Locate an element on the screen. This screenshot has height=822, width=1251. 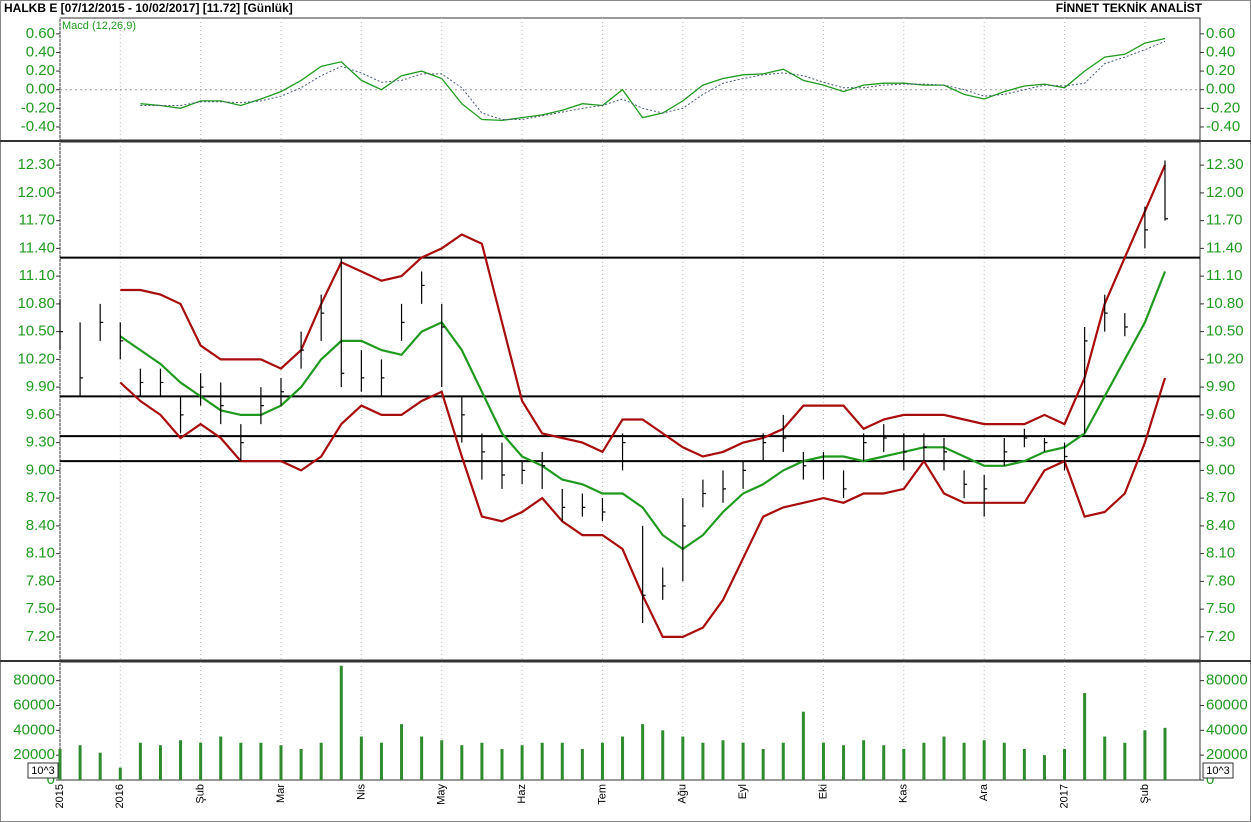
y-tick-label-right: 12.00 is located at coordinates (1225, 192).